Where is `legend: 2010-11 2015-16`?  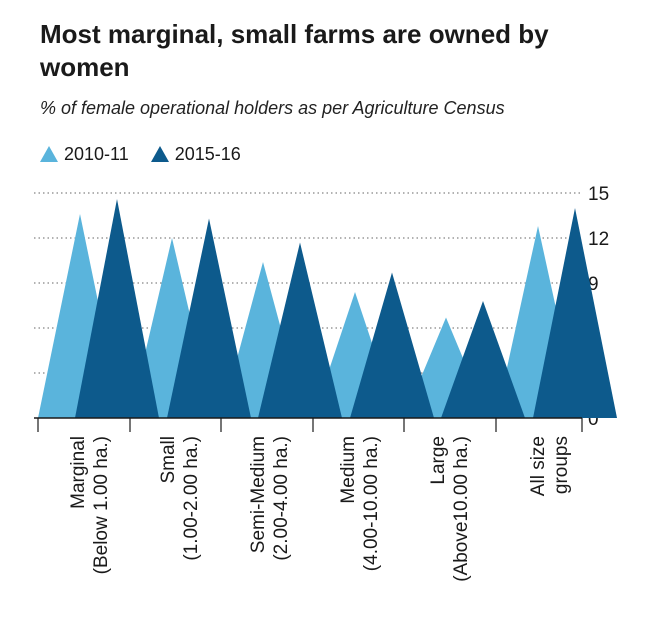
legend: 2010-11 2015-16 is located at coordinates (151, 154).